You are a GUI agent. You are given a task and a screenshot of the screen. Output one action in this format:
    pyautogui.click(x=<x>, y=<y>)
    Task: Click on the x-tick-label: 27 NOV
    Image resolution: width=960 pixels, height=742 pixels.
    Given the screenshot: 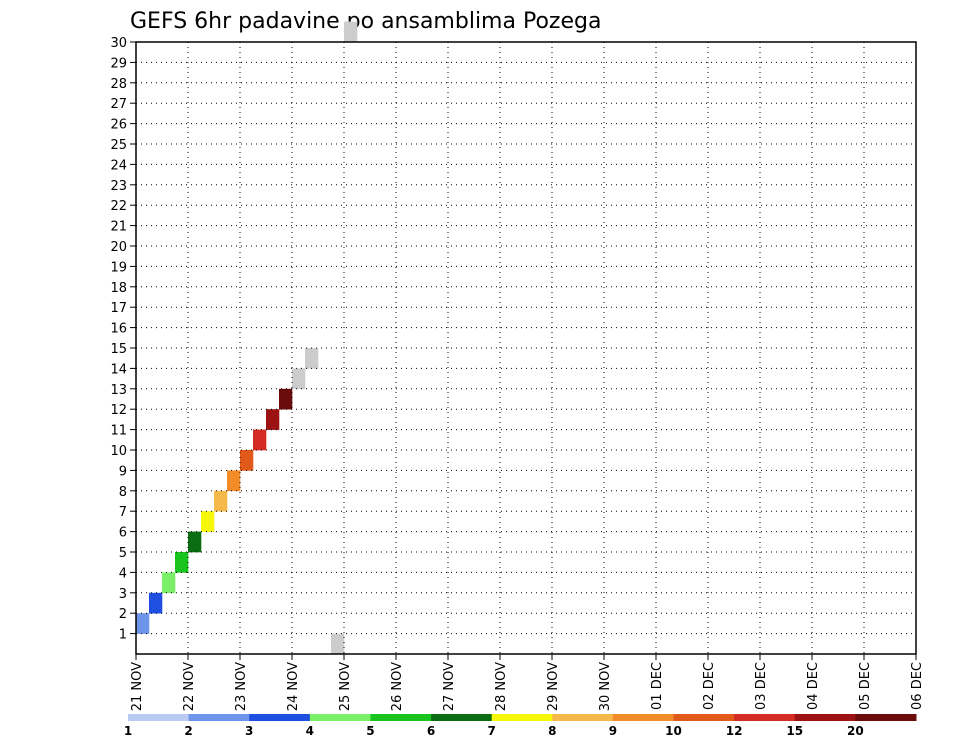 What is the action you would take?
    pyautogui.click(x=449, y=686)
    